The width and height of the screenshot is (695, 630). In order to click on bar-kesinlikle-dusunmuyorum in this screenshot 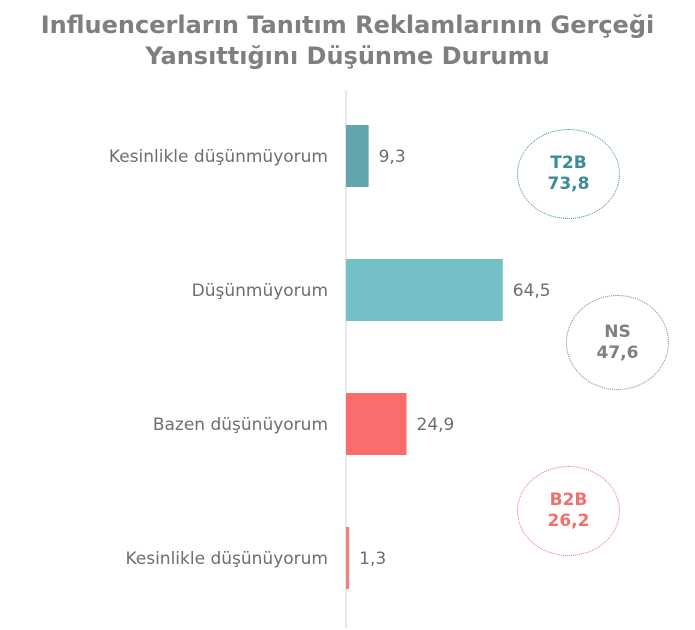, I will do `click(357, 156)`.